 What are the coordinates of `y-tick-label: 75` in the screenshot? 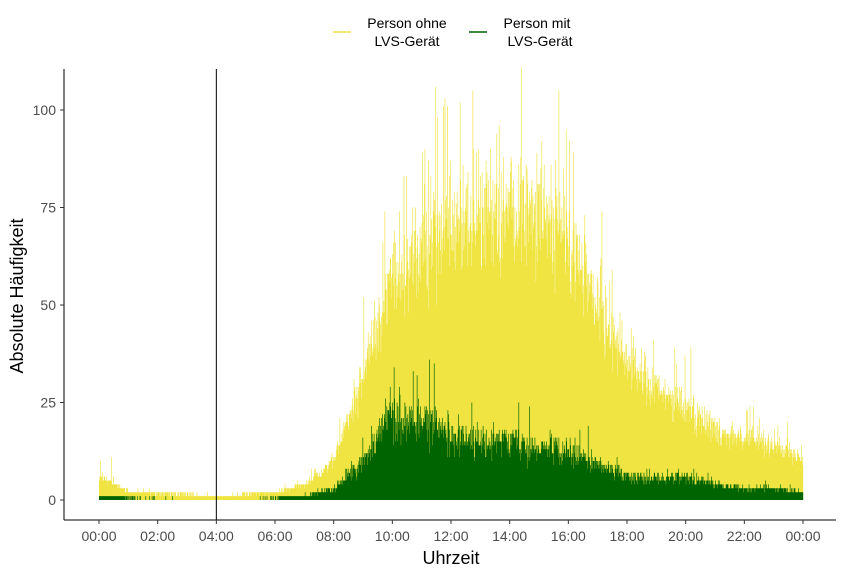 It's located at (48, 208).